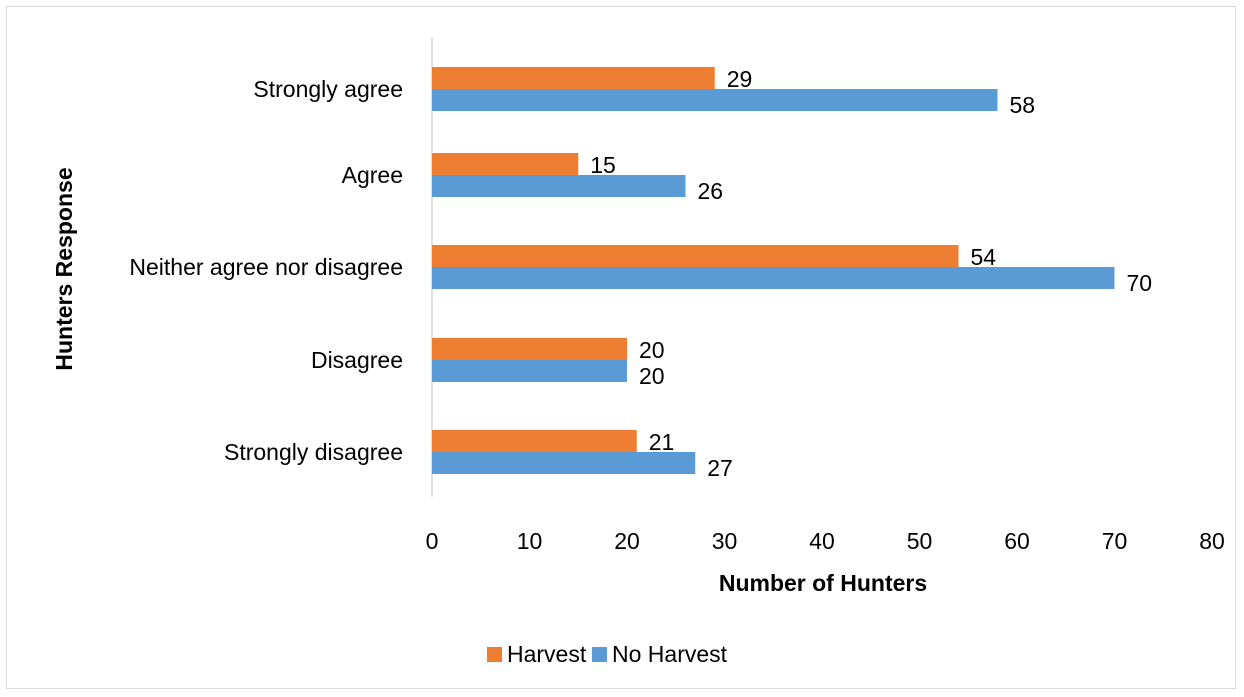 The height and width of the screenshot is (697, 1244). What do you see at coordinates (920, 541) in the screenshot?
I see `x-tick-label: 50` at bounding box center [920, 541].